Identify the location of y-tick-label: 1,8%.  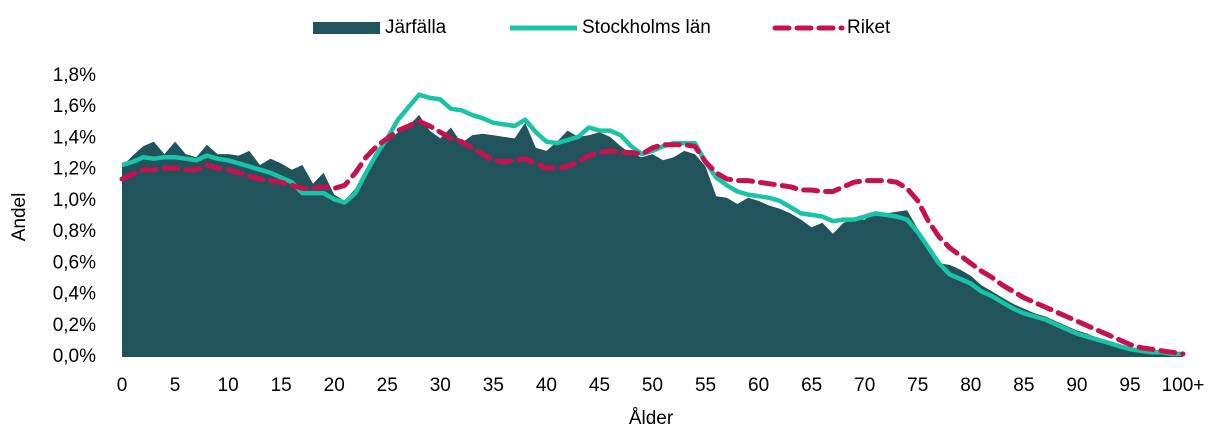
(74, 75).